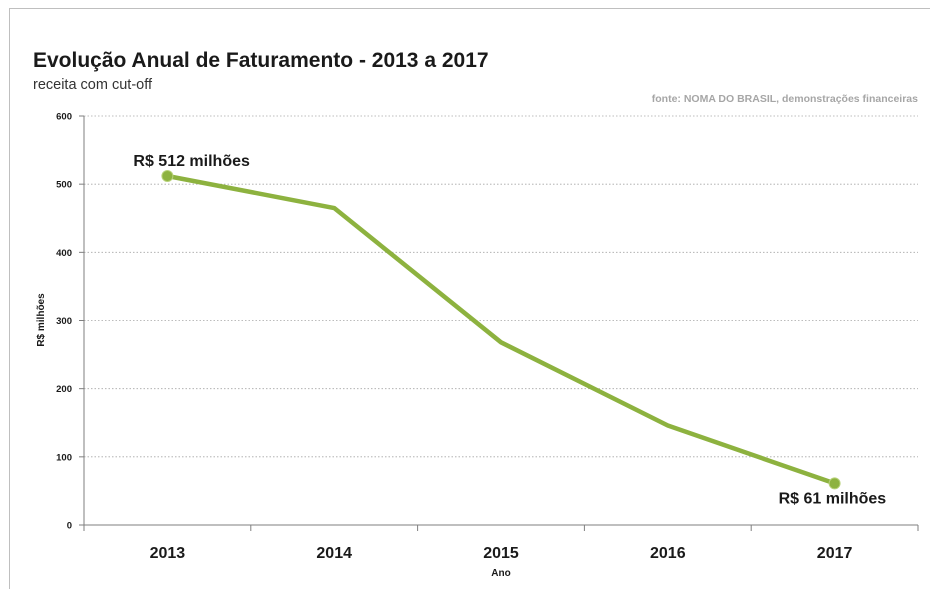  Describe the element at coordinates (64, 117) in the screenshot. I see `y-tick-label: 600` at that location.